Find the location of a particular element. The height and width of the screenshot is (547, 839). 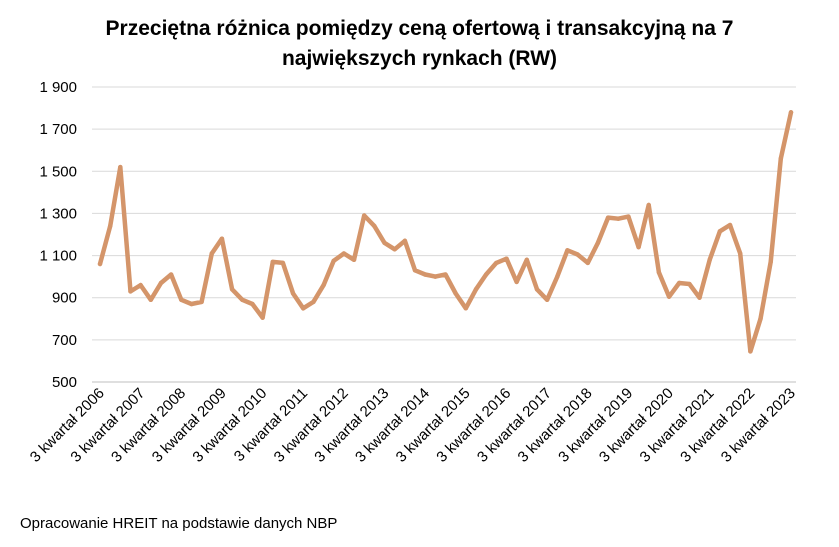

x-tick-label: 3 kwartał 2023 is located at coordinates (758, 425).